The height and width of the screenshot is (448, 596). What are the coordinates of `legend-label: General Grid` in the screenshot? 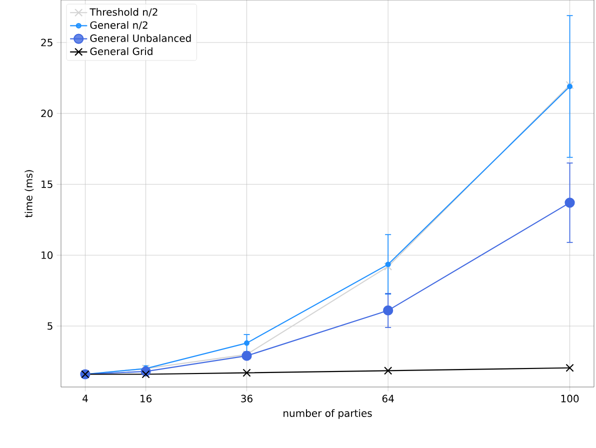 It's located at (121, 51).